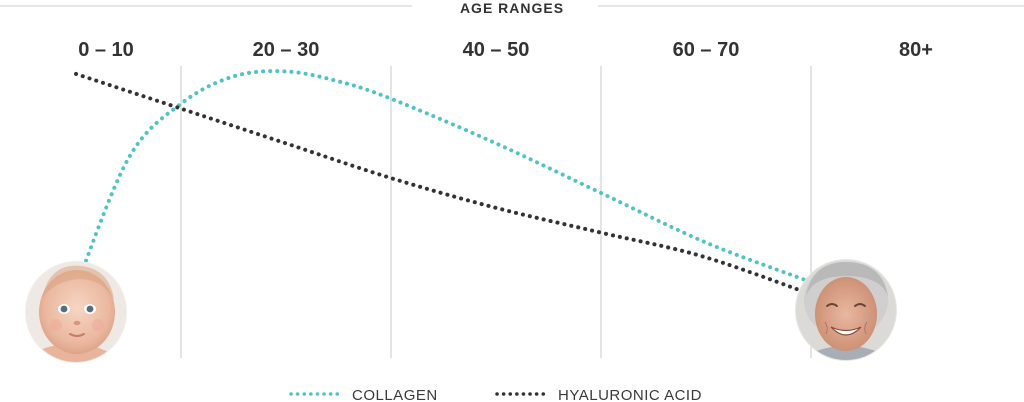 The width and height of the screenshot is (1024, 402). I want to click on category-label-40-50: 40 – 50, so click(496, 50).